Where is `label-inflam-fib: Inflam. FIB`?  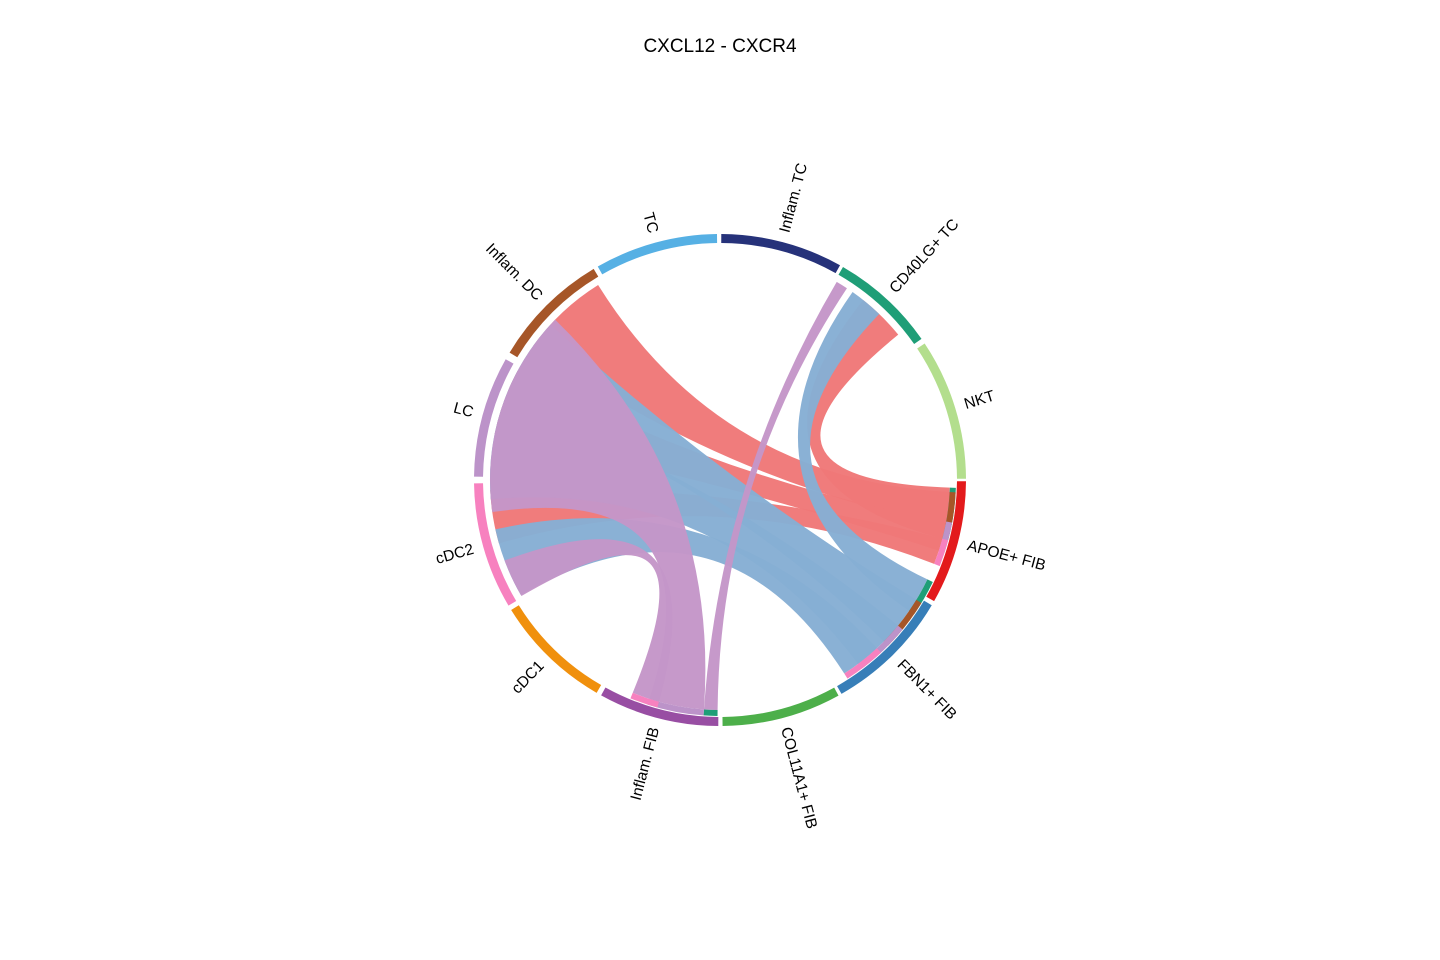 label-inflam-fib: Inflam. FIB is located at coordinates (645, 763).